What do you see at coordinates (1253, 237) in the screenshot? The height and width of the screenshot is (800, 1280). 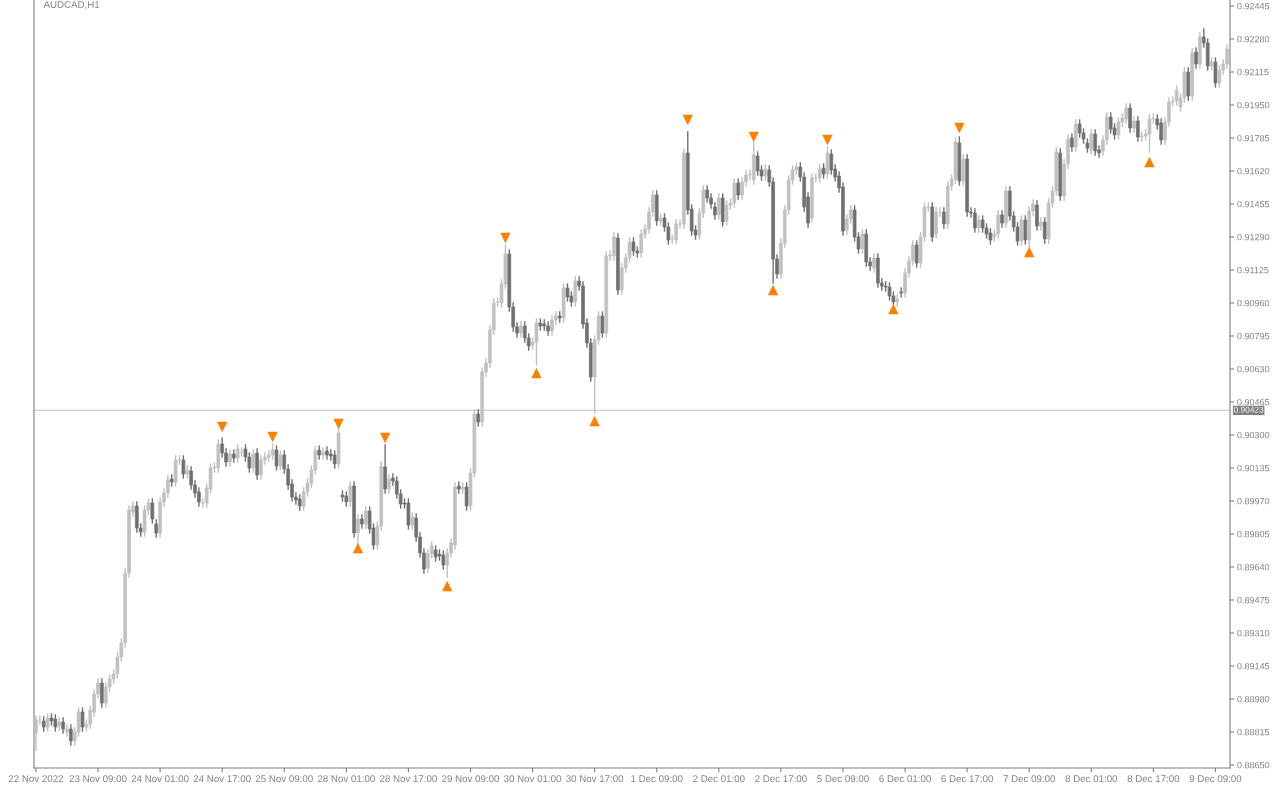 I see `y-tick-label: 0.91290` at bounding box center [1253, 237].